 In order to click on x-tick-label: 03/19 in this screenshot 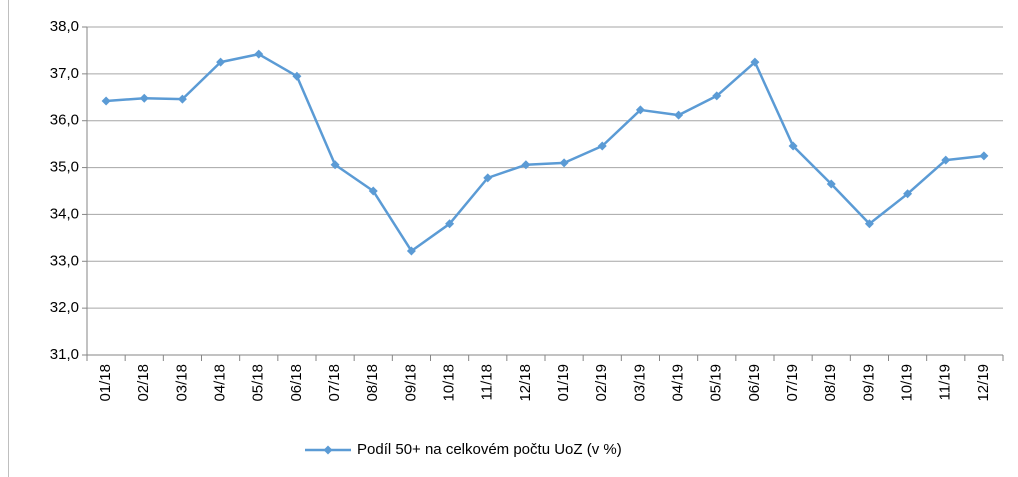, I will do `click(639, 383)`.